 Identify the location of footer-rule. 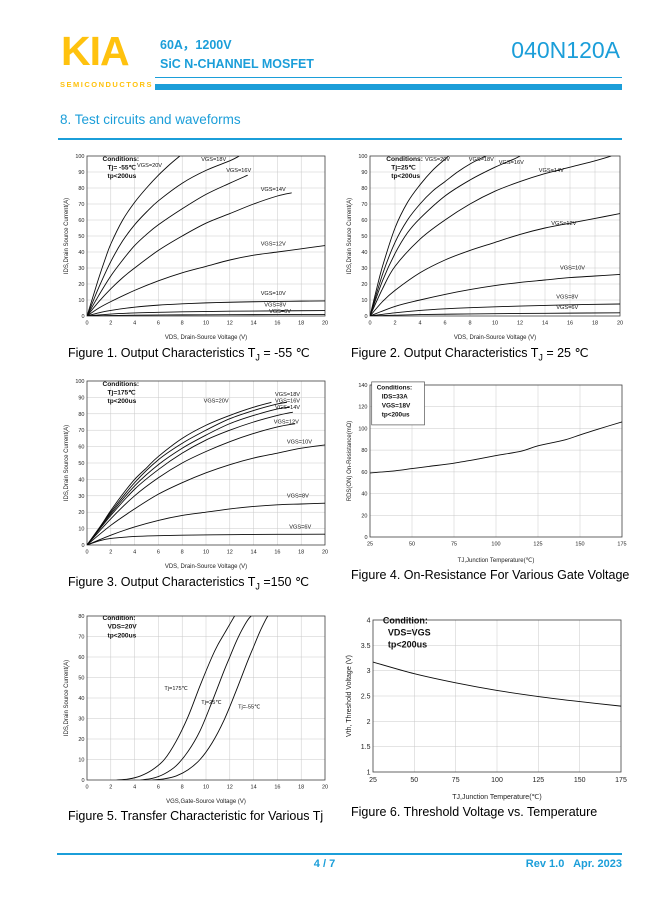
(339, 854).